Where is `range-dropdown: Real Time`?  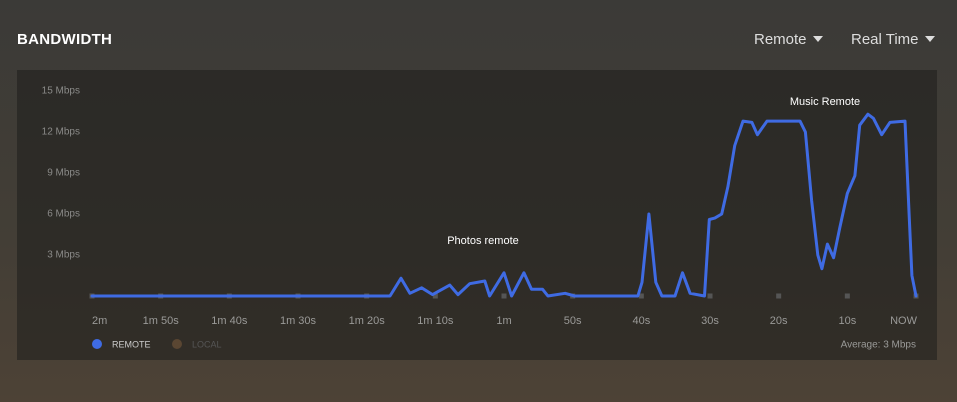 range-dropdown: Real Time is located at coordinates (893, 39).